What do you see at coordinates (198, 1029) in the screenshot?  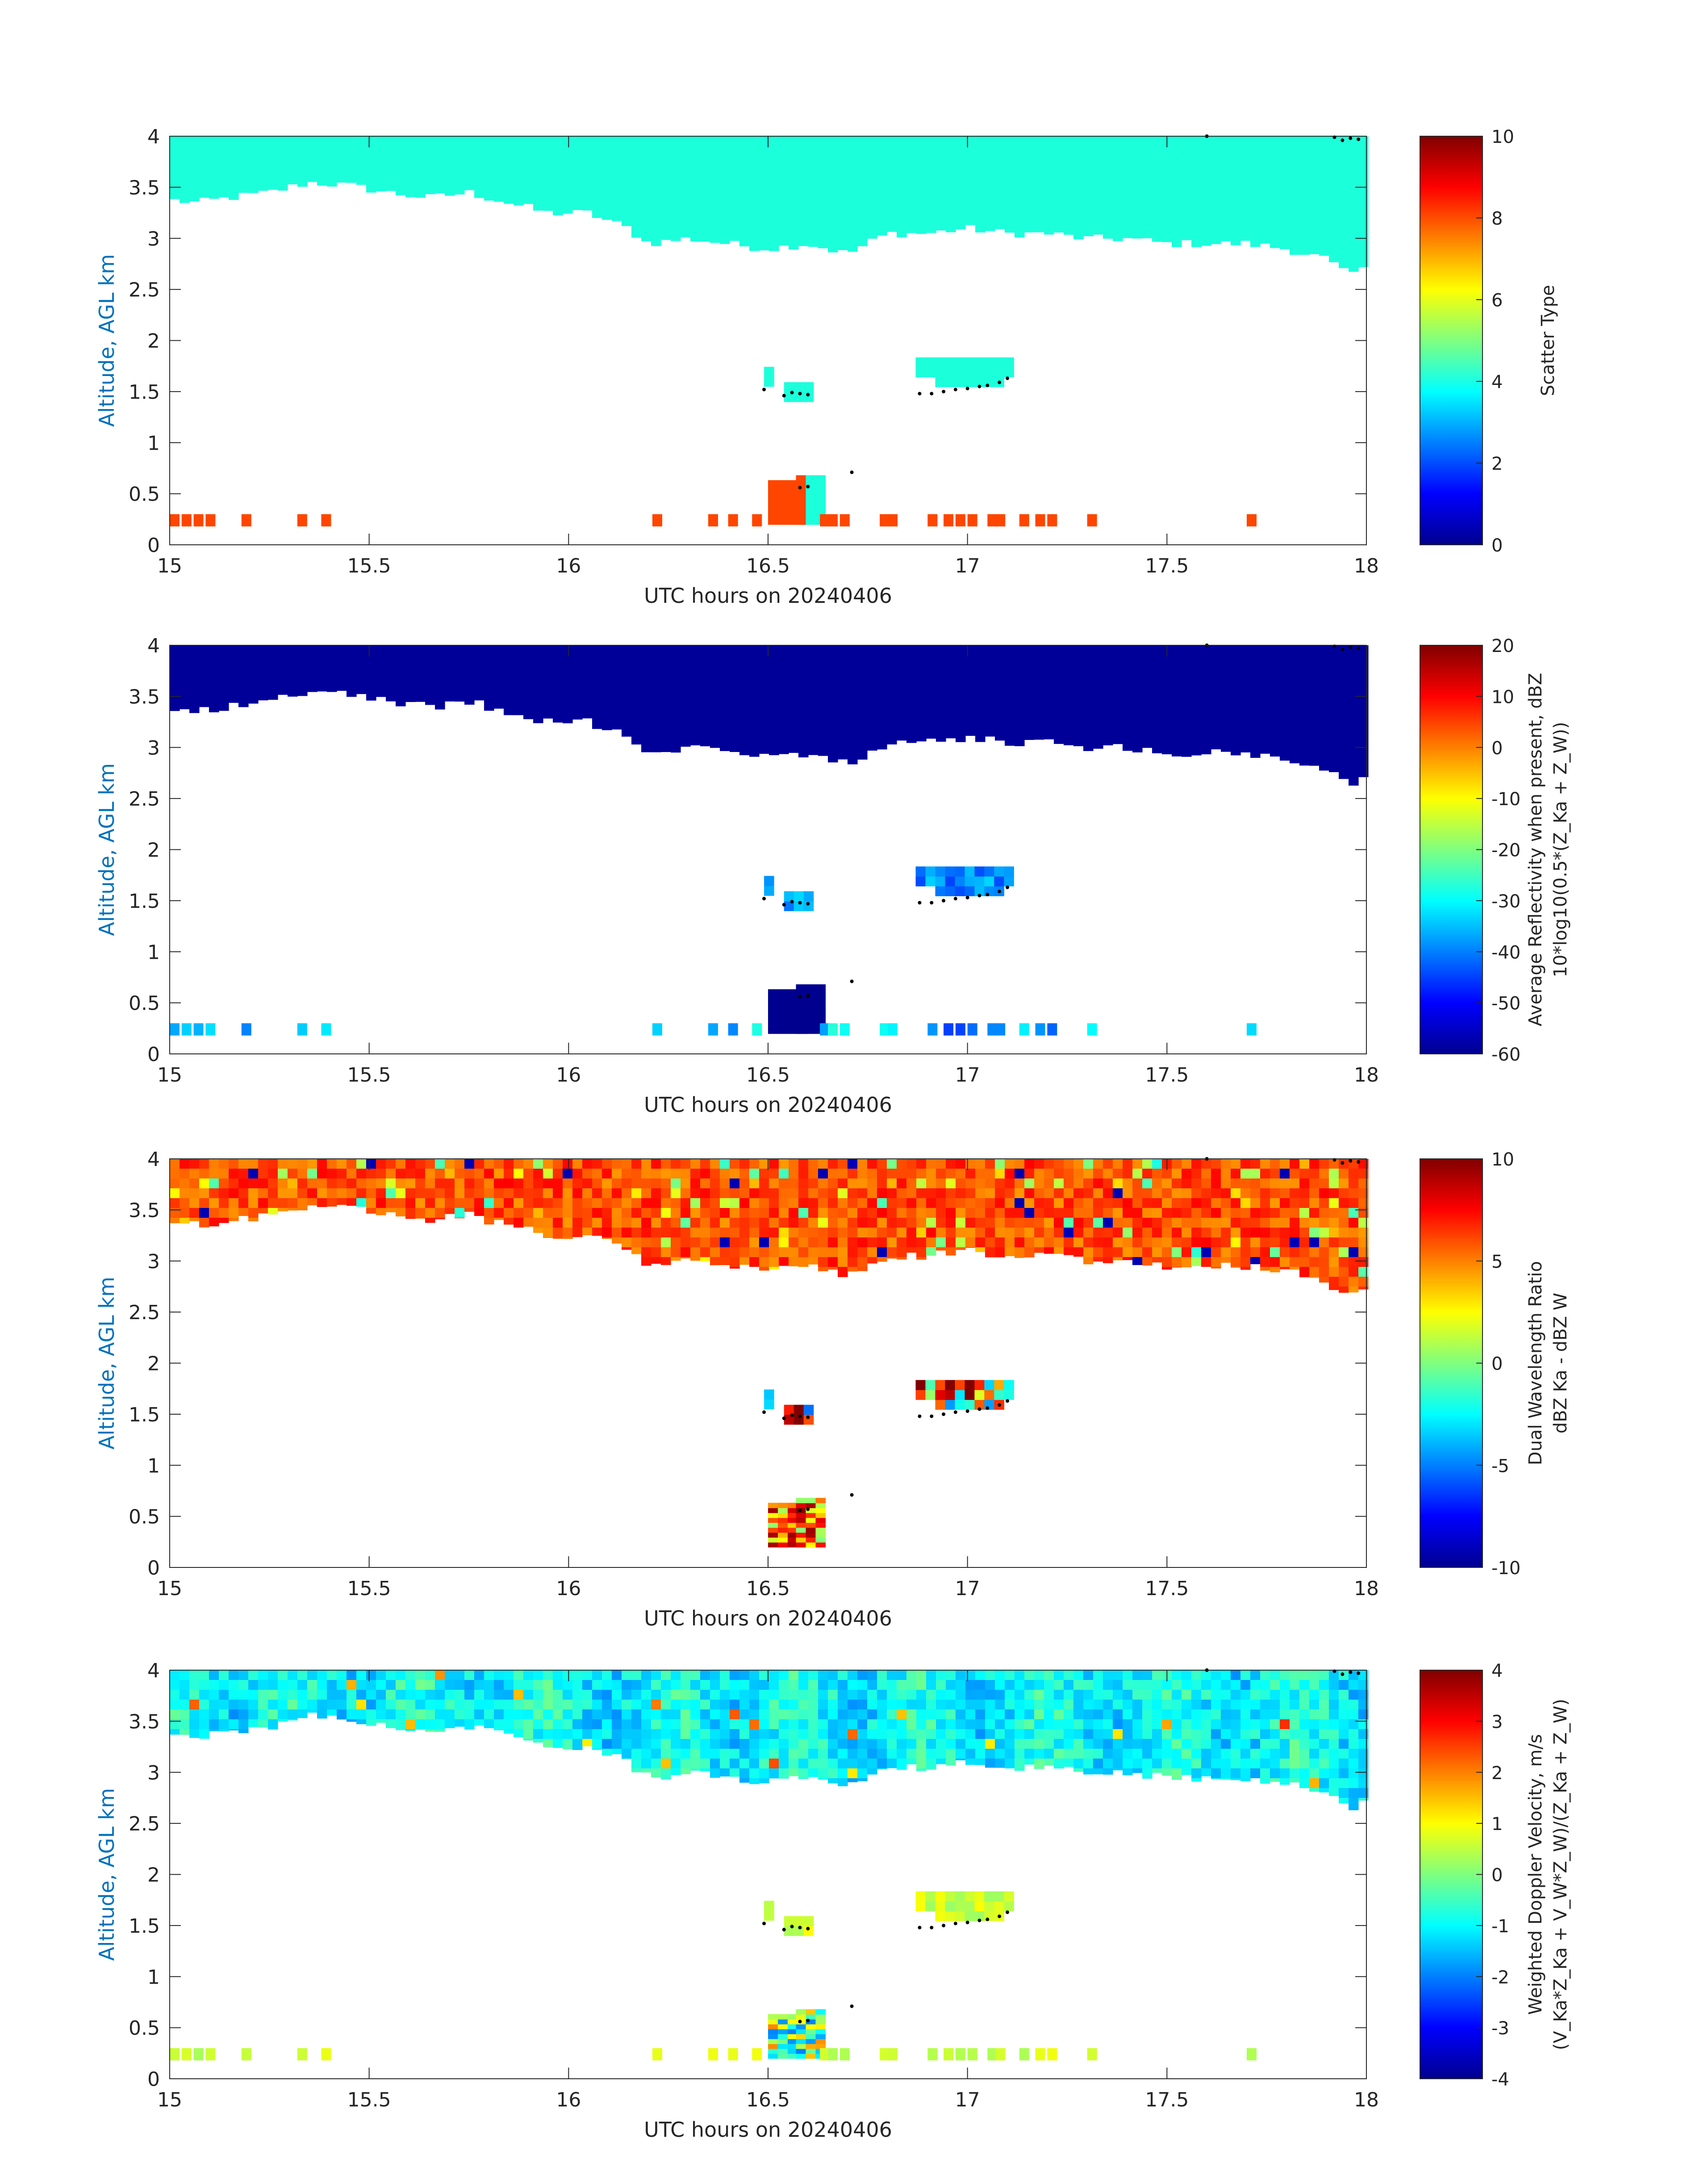 I see `ground-clutter-cell` at bounding box center [198, 1029].